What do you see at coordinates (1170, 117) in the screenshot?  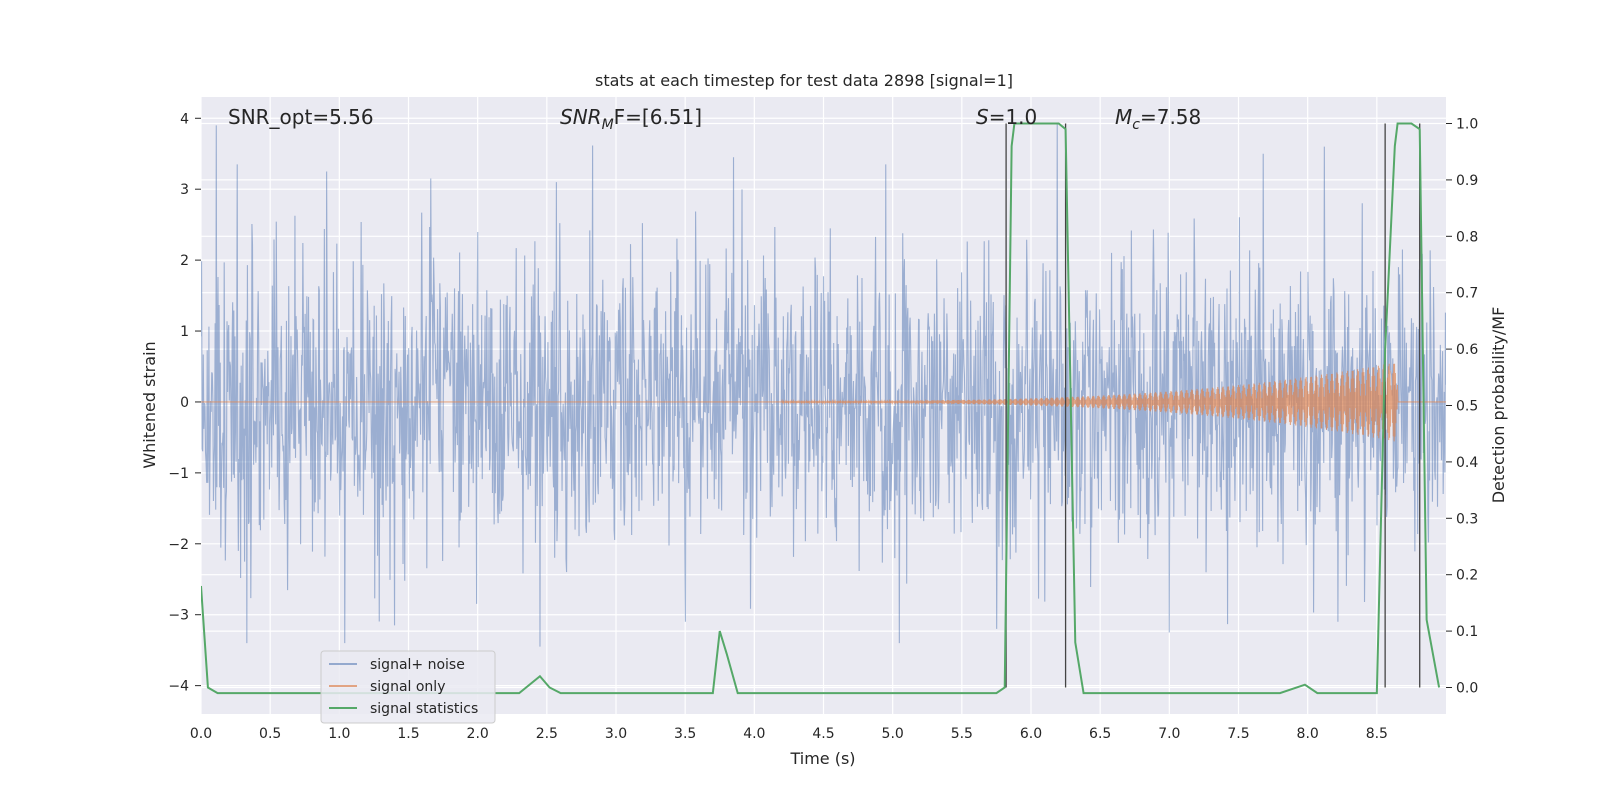 I see `mc-rest: =7.58` at bounding box center [1170, 117].